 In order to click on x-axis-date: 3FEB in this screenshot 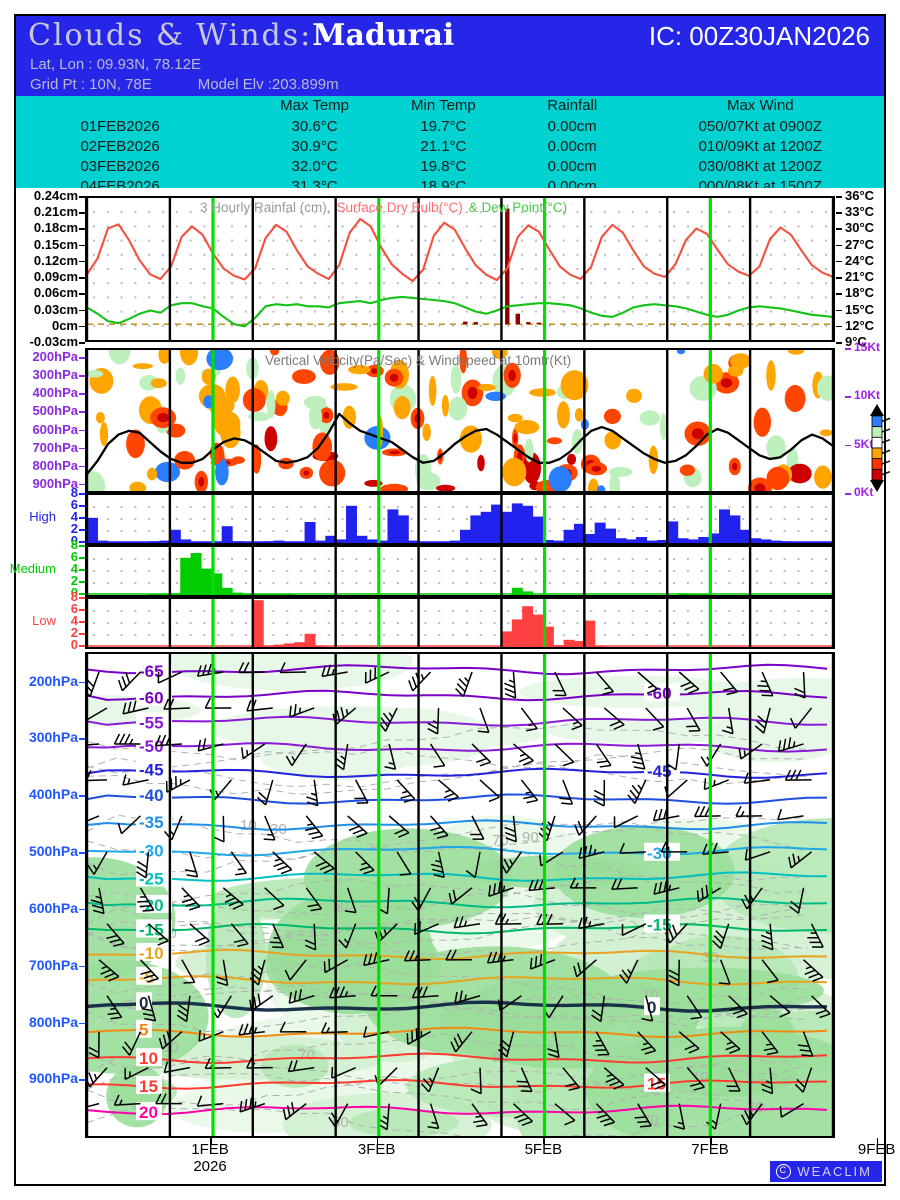, I will do `click(376, 1149)`.